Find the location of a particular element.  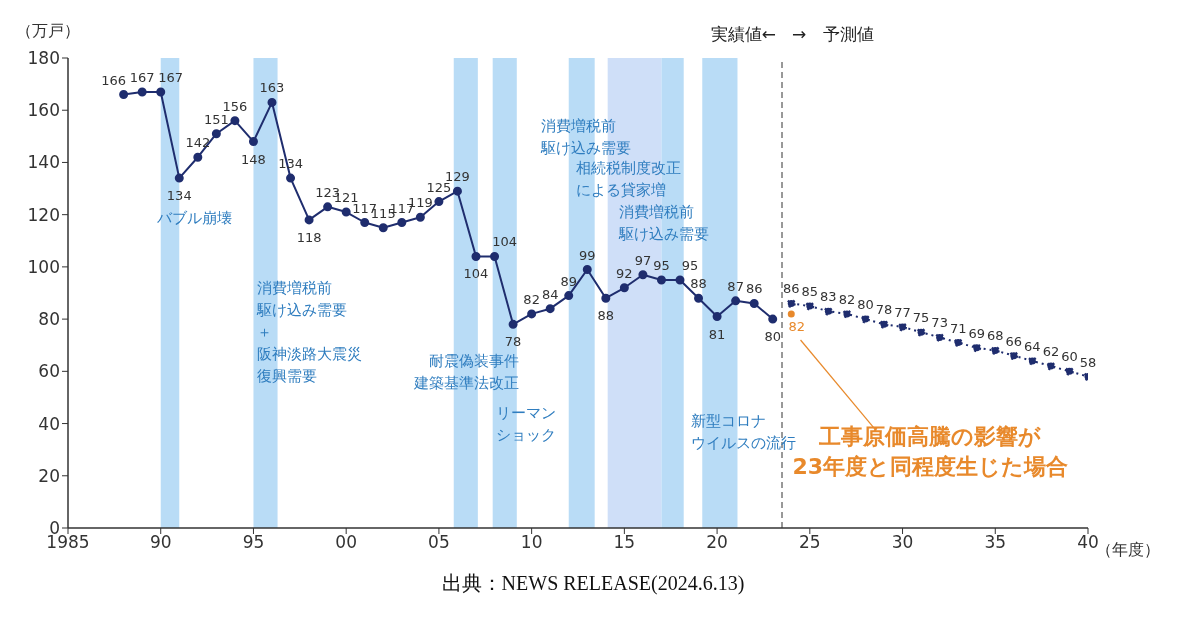

data-label: 97 is located at coordinates (643, 260).